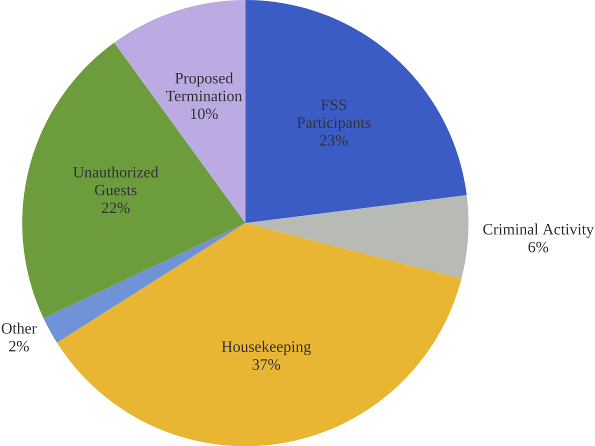 The height and width of the screenshot is (446, 595). What do you see at coordinates (19, 328) in the screenshot?
I see `slice-label: Other` at bounding box center [19, 328].